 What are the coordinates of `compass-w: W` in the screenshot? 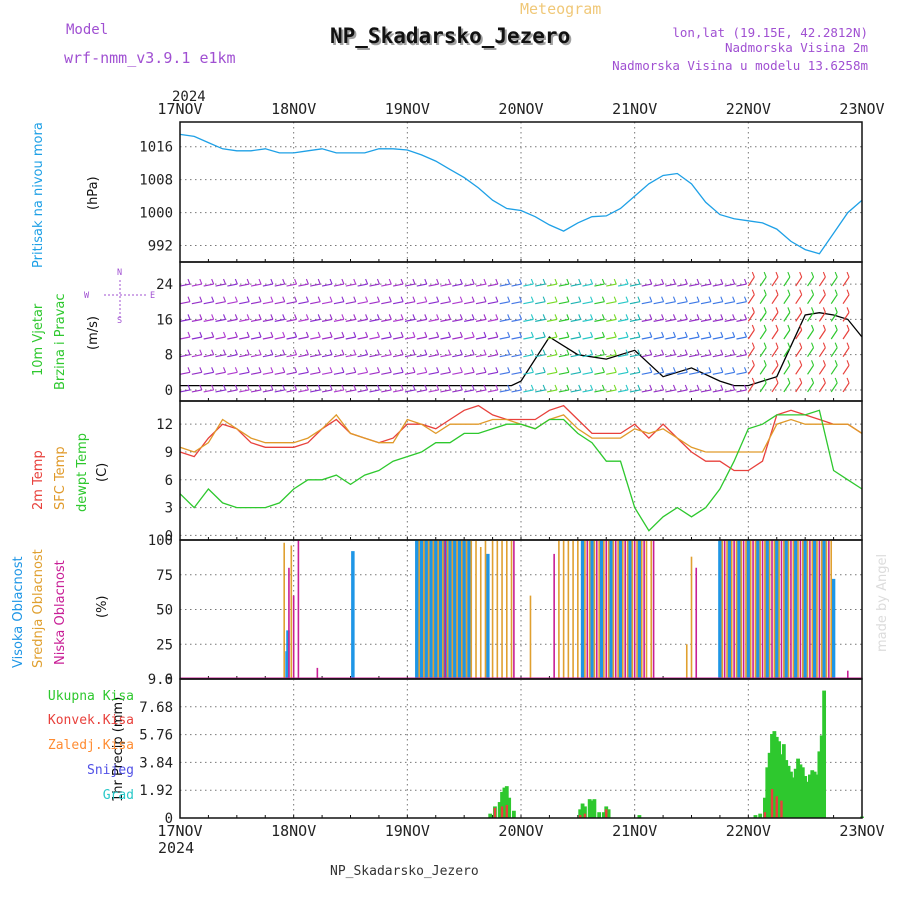 It's located at (87, 296).